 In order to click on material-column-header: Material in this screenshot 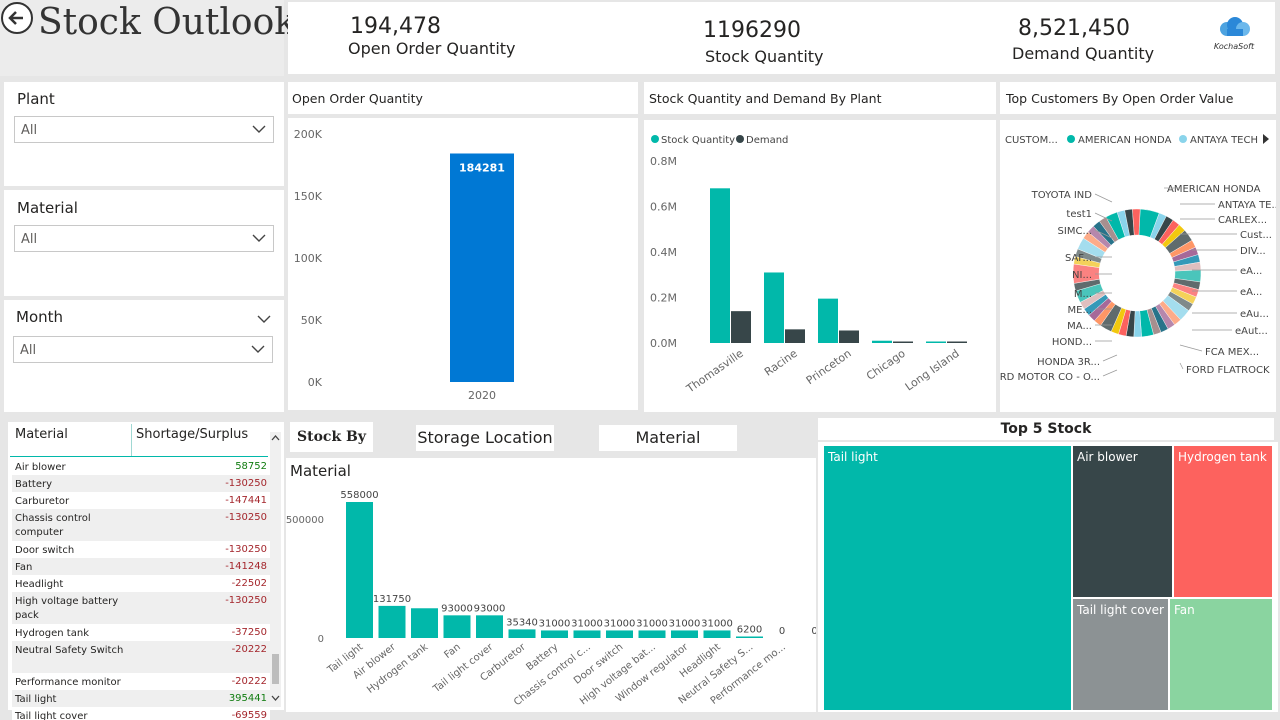, I will do `click(41, 434)`.